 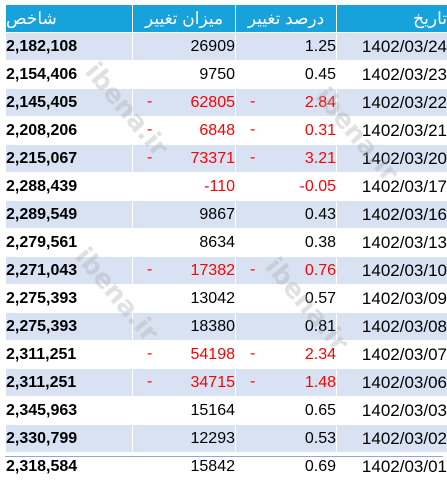 What do you see at coordinates (213, 326) in the screenshot?
I see `change-amount-value: 18380` at bounding box center [213, 326].